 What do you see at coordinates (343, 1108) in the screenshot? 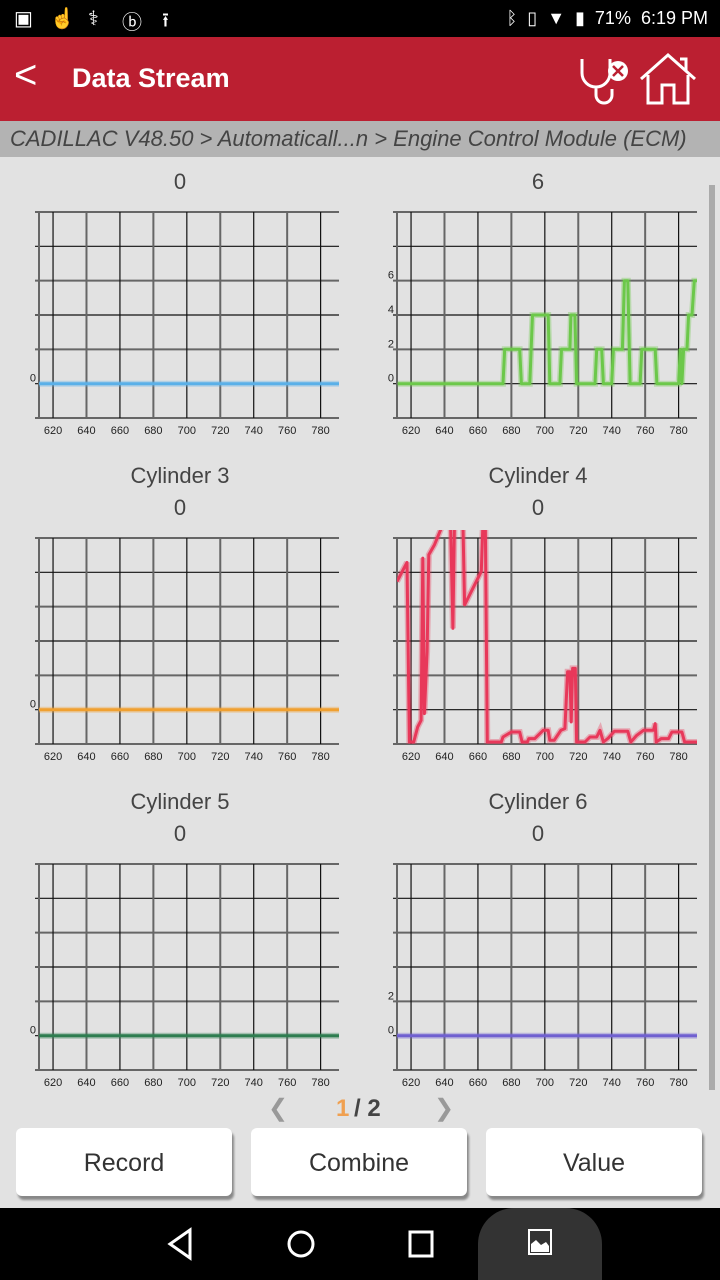
I see `current-page: 1` at bounding box center [343, 1108].